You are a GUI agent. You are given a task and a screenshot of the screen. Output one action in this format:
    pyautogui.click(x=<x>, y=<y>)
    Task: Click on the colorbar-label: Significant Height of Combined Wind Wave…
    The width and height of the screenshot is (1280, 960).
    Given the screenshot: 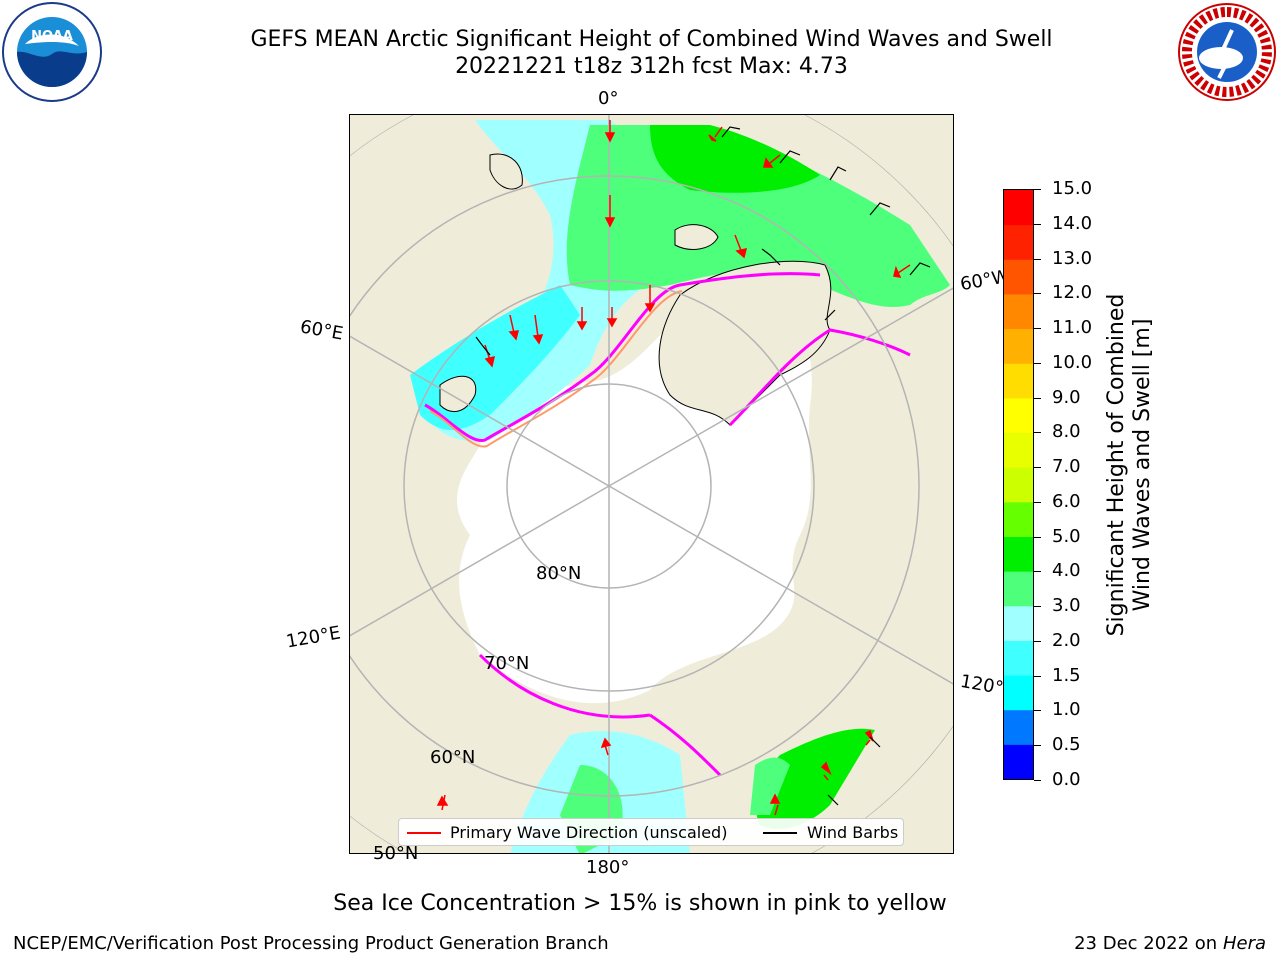 What is the action you would take?
    pyautogui.click(x=1130, y=465)
    